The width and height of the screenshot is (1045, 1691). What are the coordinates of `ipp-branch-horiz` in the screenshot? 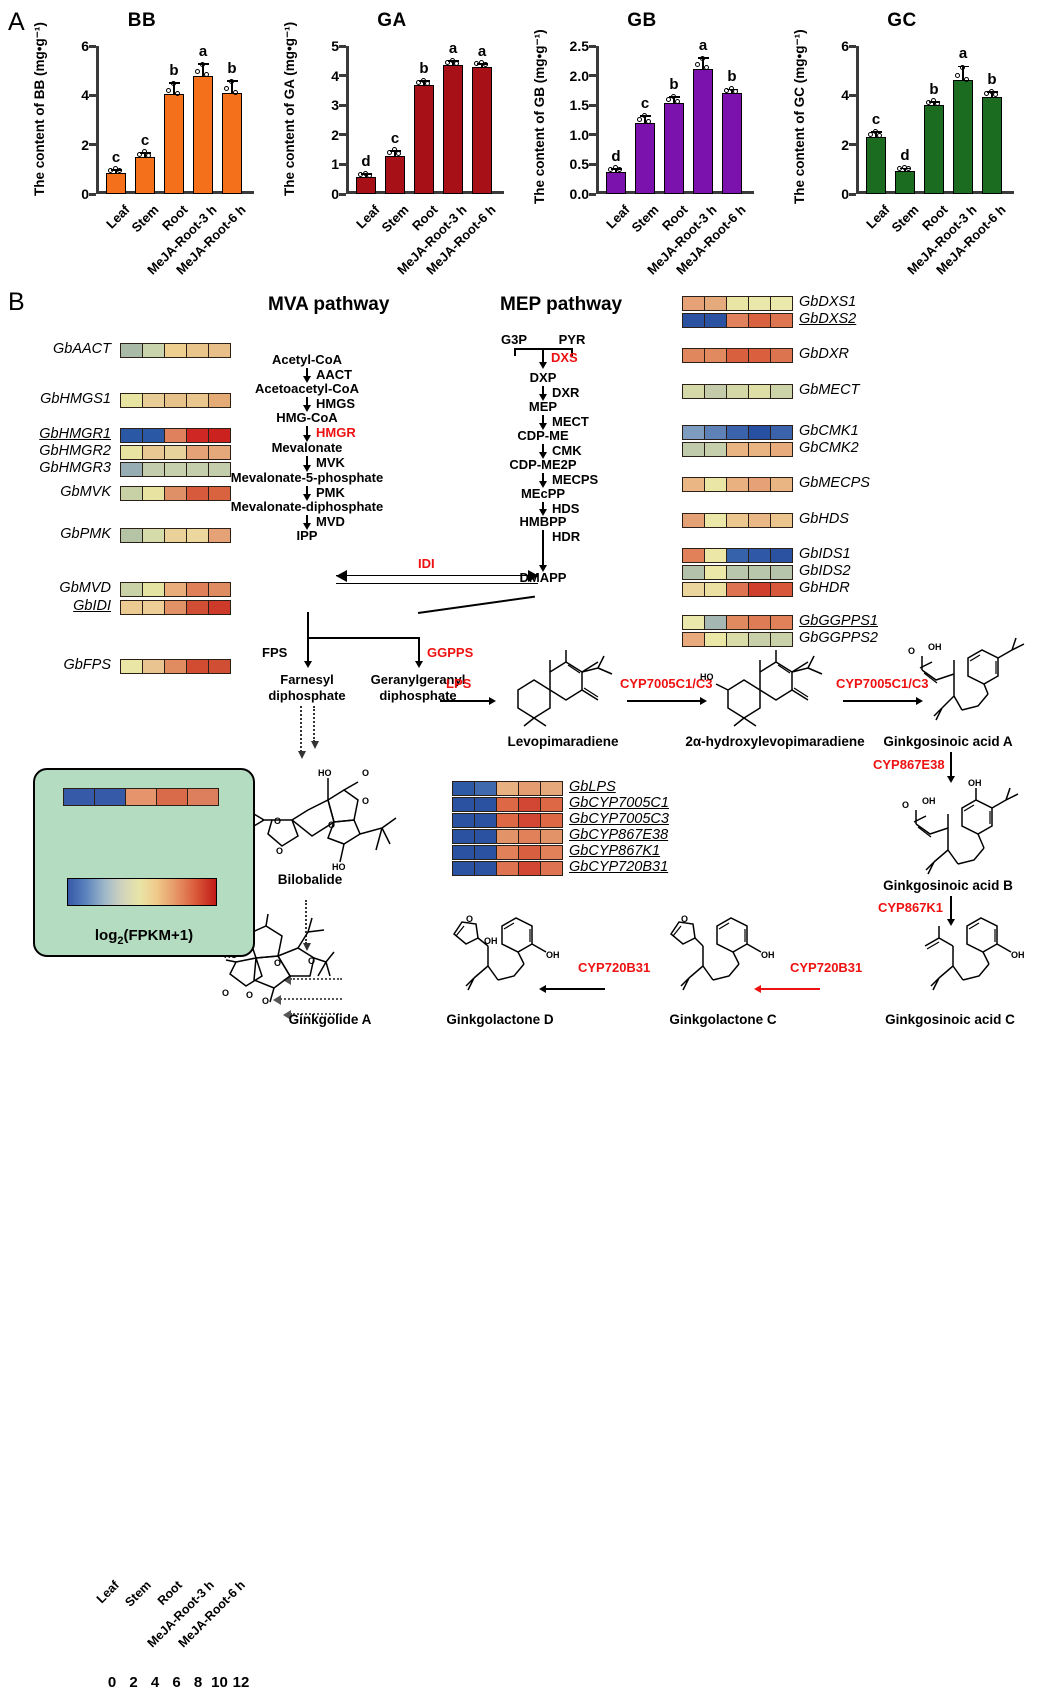 It's located at (363, 638).